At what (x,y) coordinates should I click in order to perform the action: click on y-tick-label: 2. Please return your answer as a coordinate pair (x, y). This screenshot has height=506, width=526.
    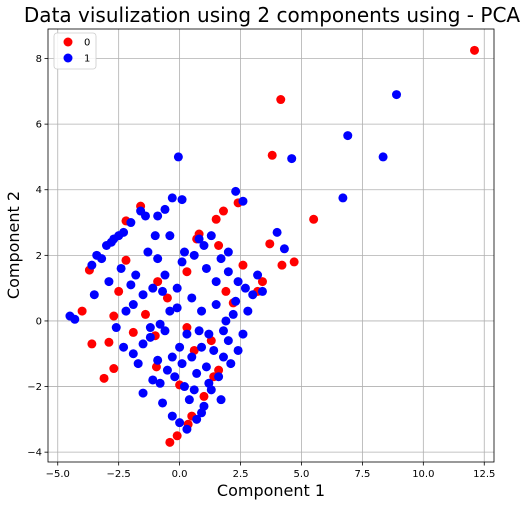
    Looking at the image, I should click on (39, 256).